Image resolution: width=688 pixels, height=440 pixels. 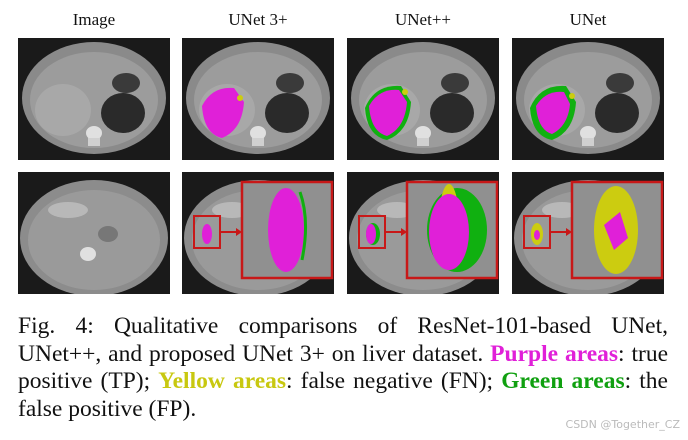 I want to click on watermark: CSDN @Together_CZ, so click(x=622, y=424).